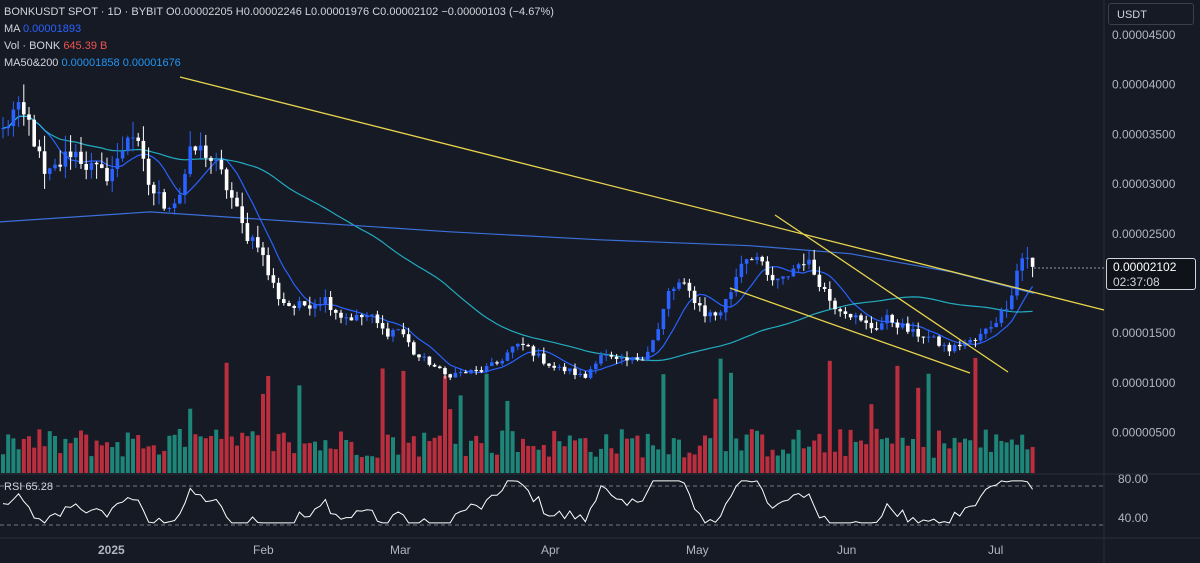 The width and height of the screenshot is (1200, 563). What do you see at coordinates (114, 12) in the screenshot?
I see `interval: 1D` at bounding box center [114, 12].